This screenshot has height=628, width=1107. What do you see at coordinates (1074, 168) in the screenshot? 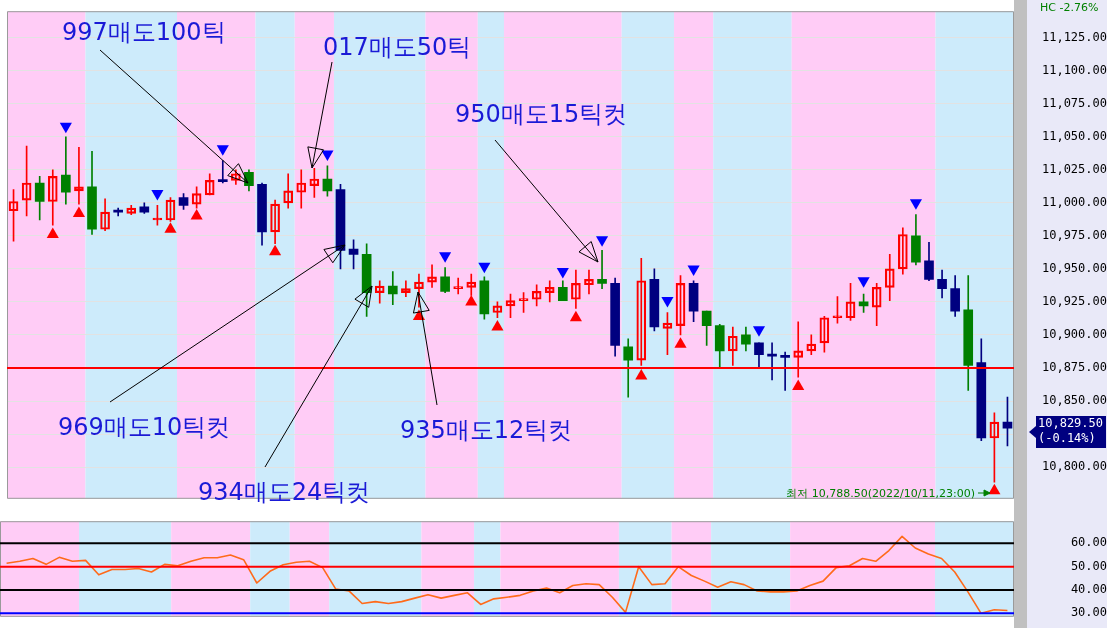
I see `y-tick-label: 11,025.00` at bounding box center [1074, 168].